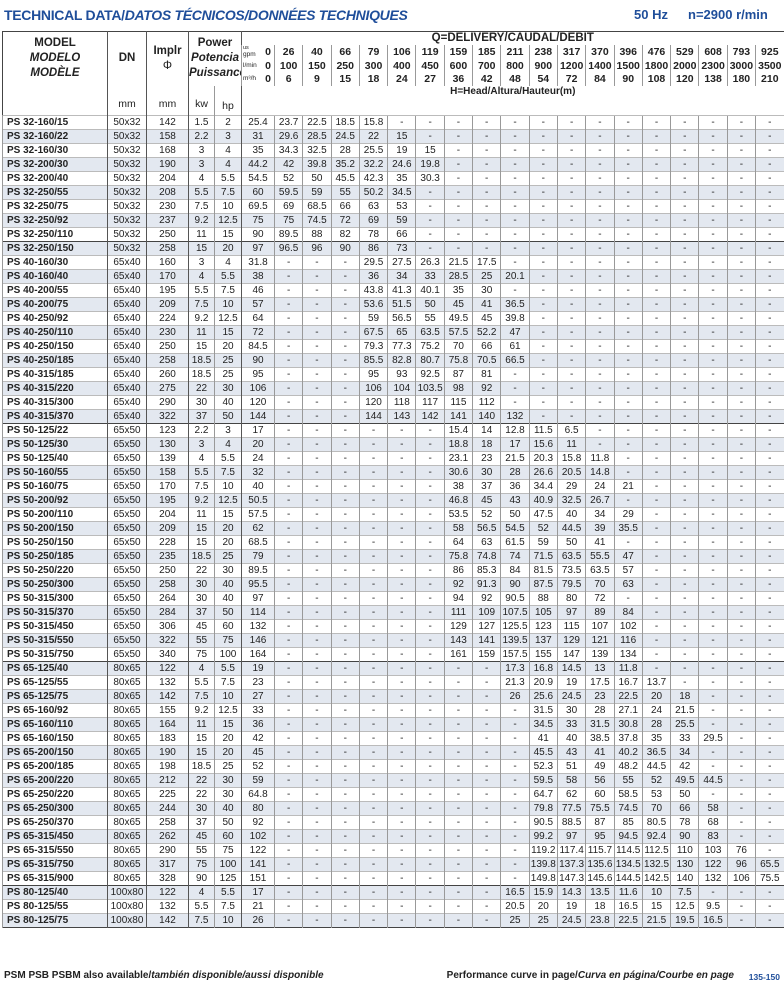 The height and width of the screenshot is (988, 784). What do you see at coordinates (127, 612) in the screenshot?
I see `dn-cell: 65x50` at bounding box center [127, 612].